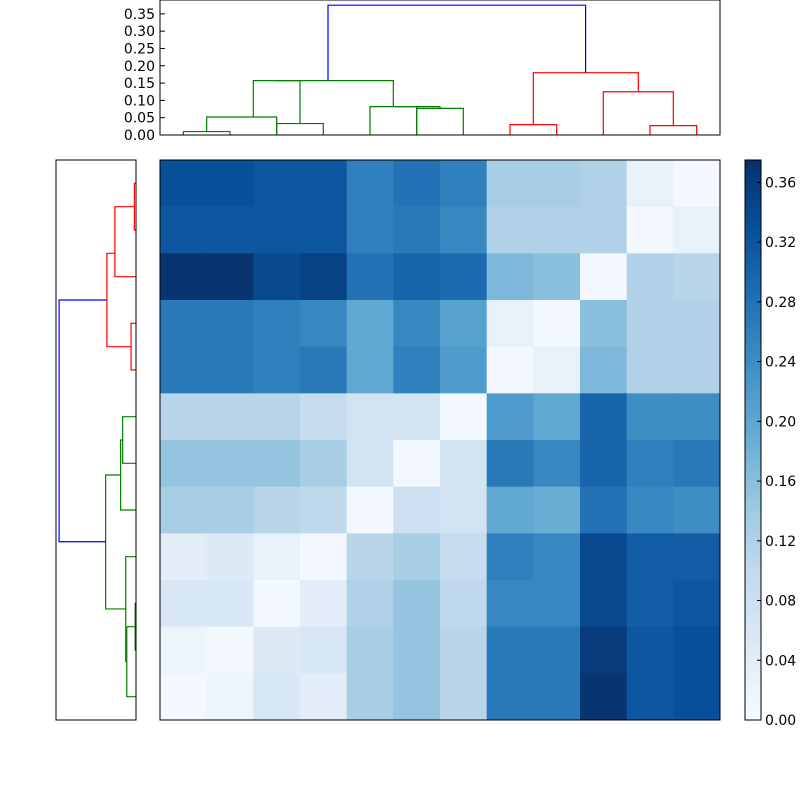 This screenshot has height=800, width=800. I want to click on colorbar-tick-label: 0.36, so click(780, 183).